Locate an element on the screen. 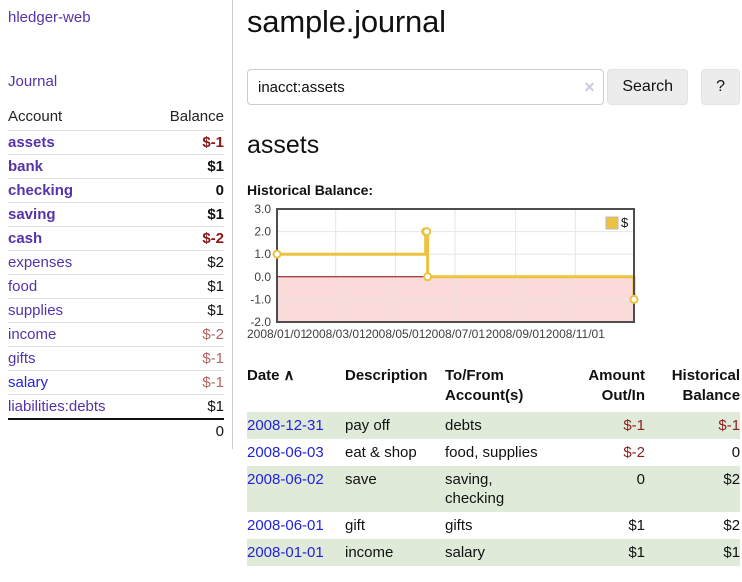 This screenshot has width=742, height=582. register-row: 2008-06-01 gift gifts $1 $2 is located at coordinates (493, 525).